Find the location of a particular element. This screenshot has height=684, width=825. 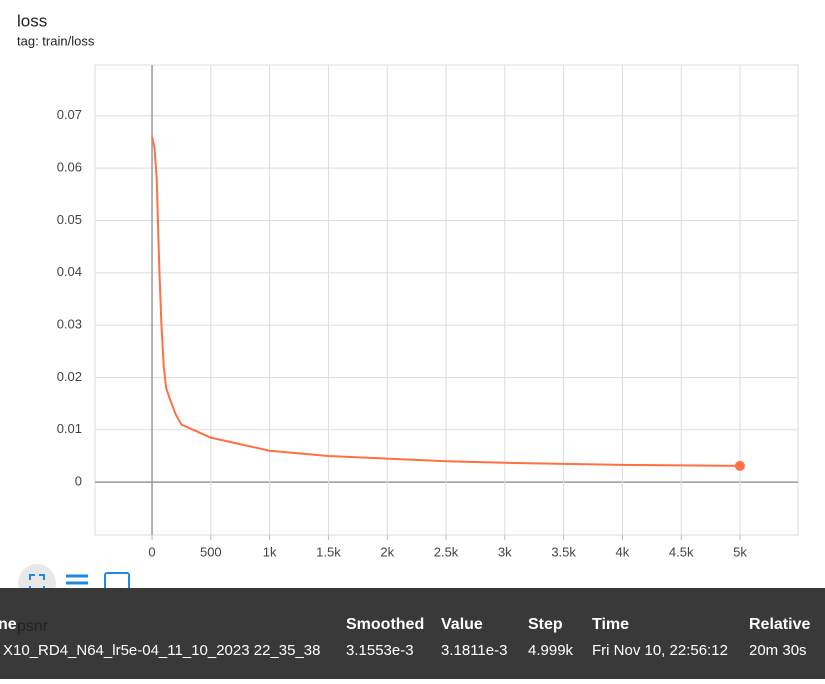

x-tick-label: 3.5k is located at coordinates (563, 551).